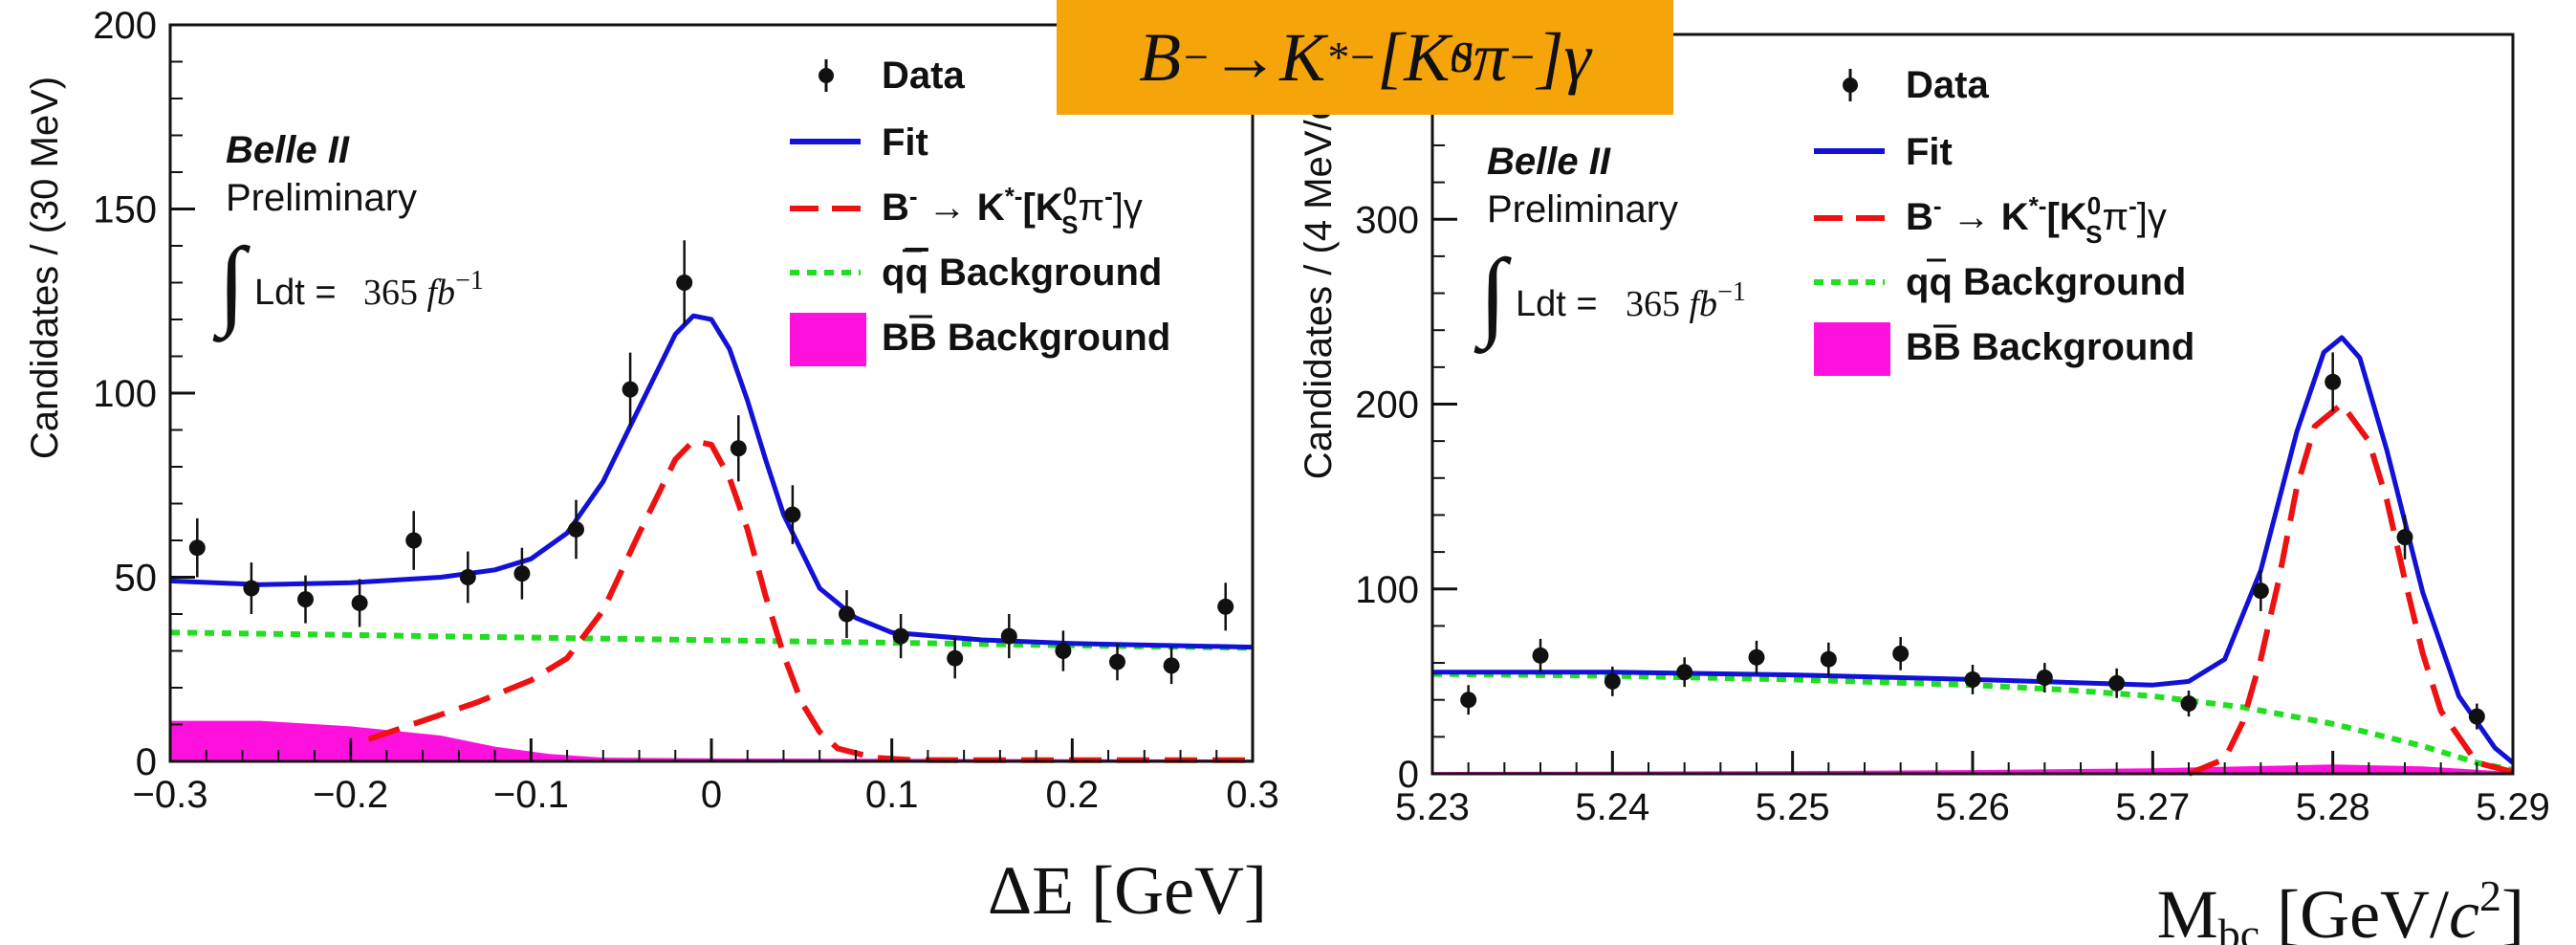 The width and height of the screenshot is (2576, 945). I want to click on belle-ii-label-right: Belle II, so click(1549, 162).